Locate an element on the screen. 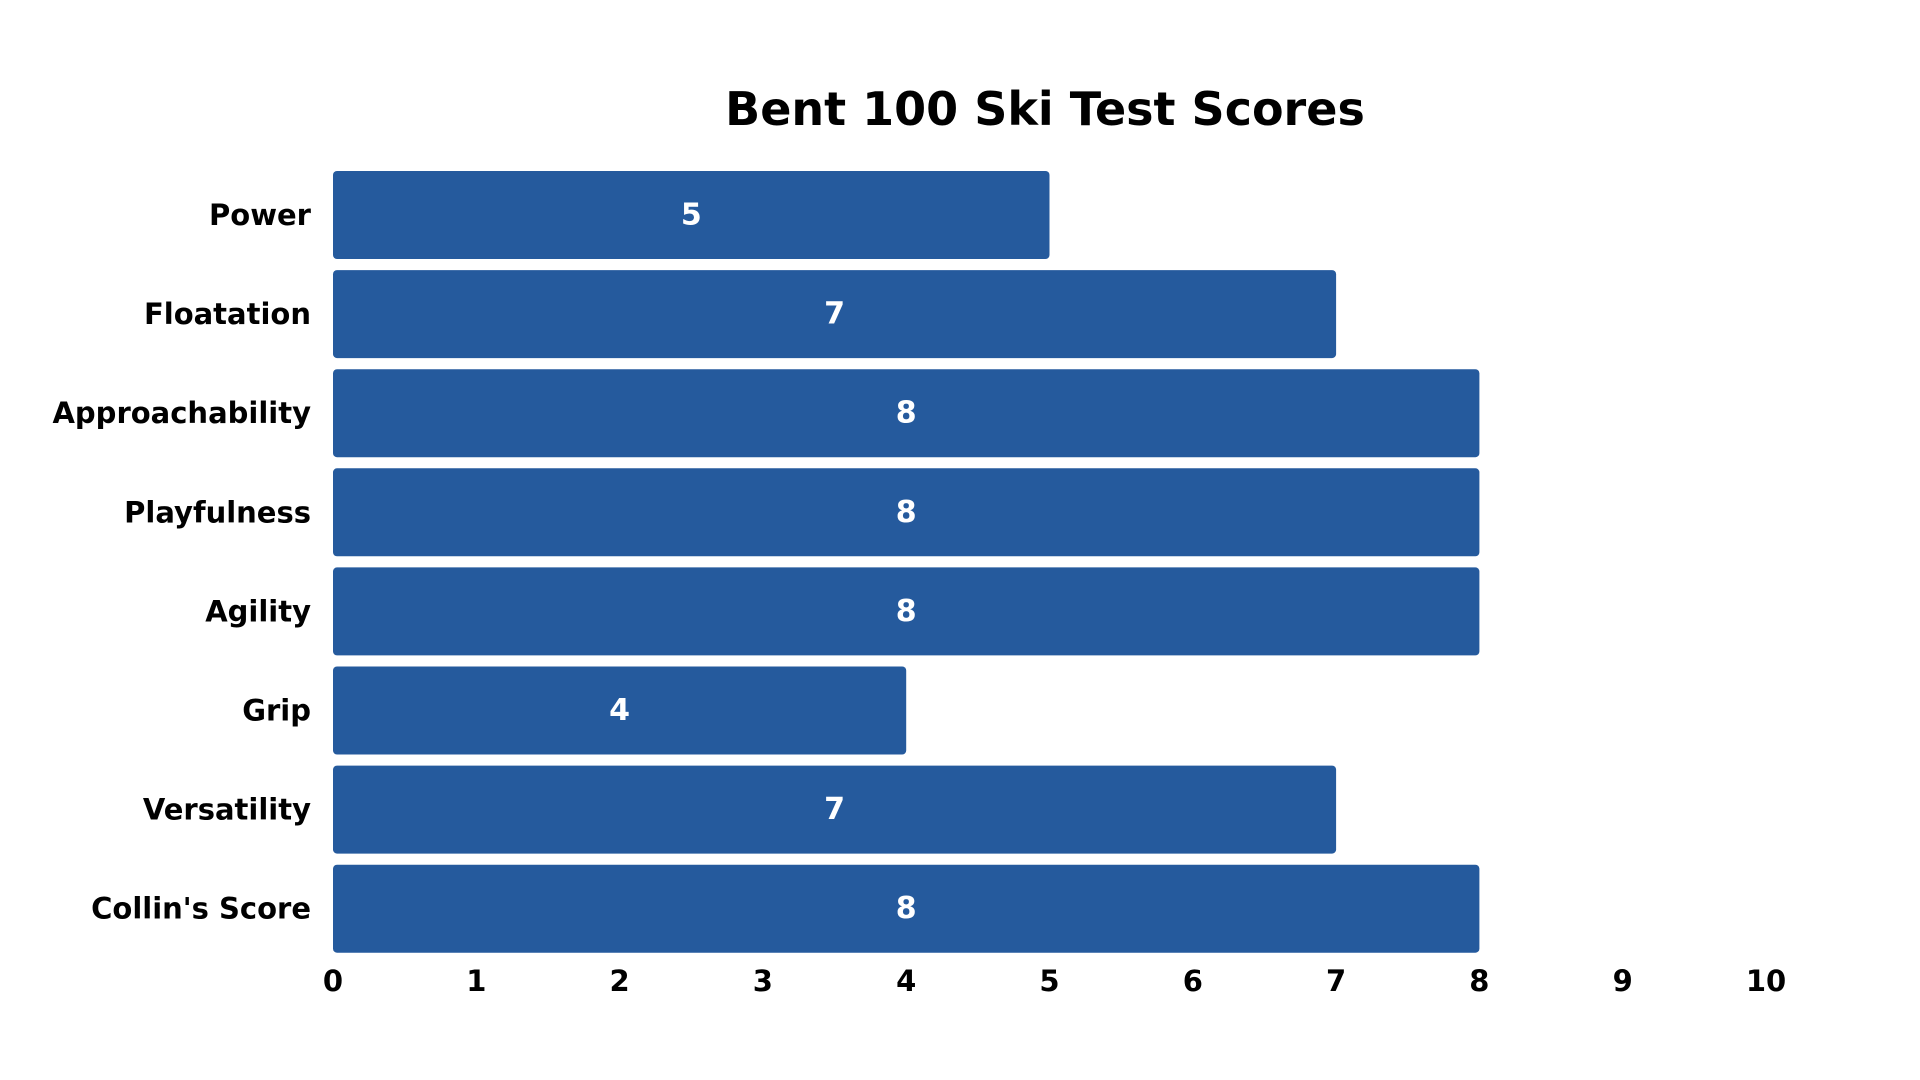 The height and width of the screenshot is (1080, 1920). bar-power is located at coordinates (691, 215).